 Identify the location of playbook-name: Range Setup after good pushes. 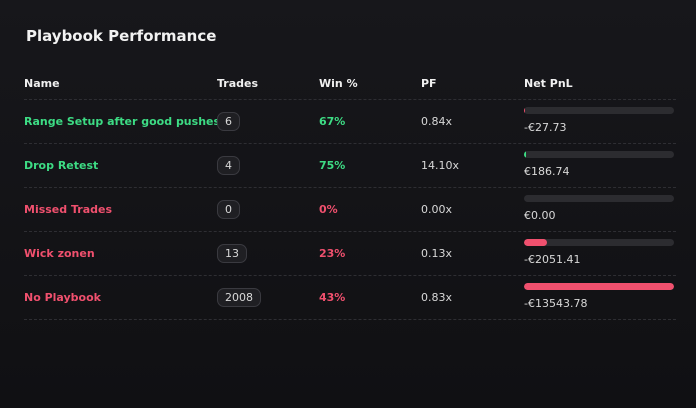
(122, 121).